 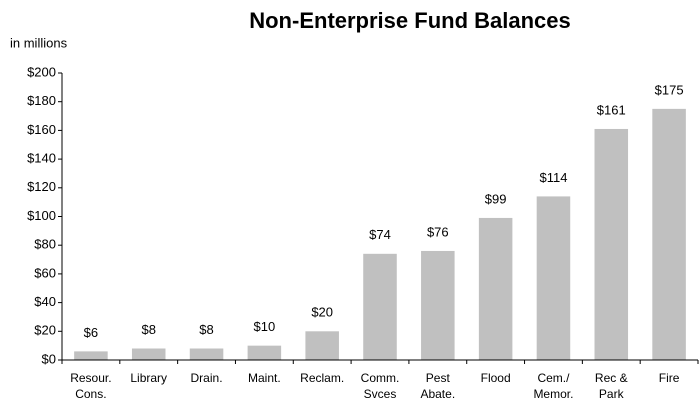 What do you see at coordinates (438, 231) in the screenshot?
I see `value-label: $76` at bounding box center [438, 231].